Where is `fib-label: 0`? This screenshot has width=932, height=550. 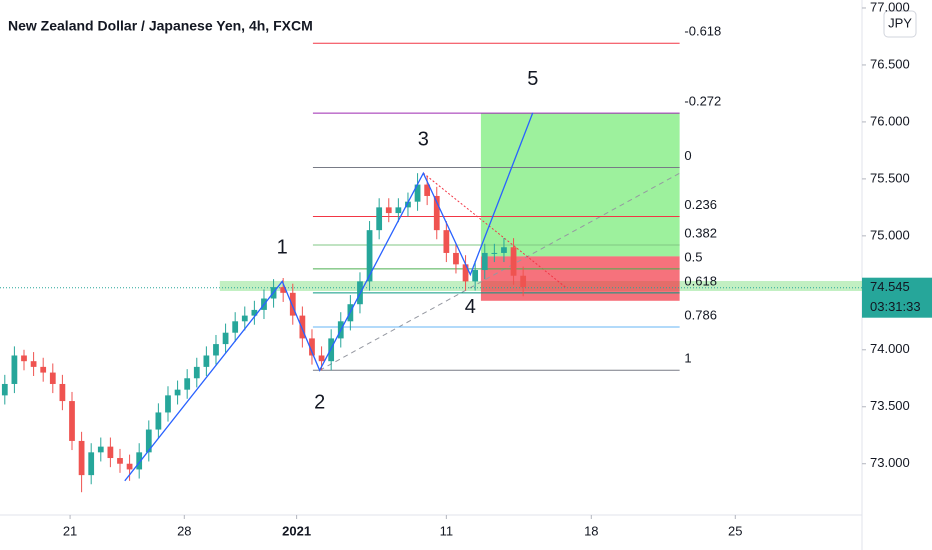 fib-label: 0 is located at coordinates (687, 155).